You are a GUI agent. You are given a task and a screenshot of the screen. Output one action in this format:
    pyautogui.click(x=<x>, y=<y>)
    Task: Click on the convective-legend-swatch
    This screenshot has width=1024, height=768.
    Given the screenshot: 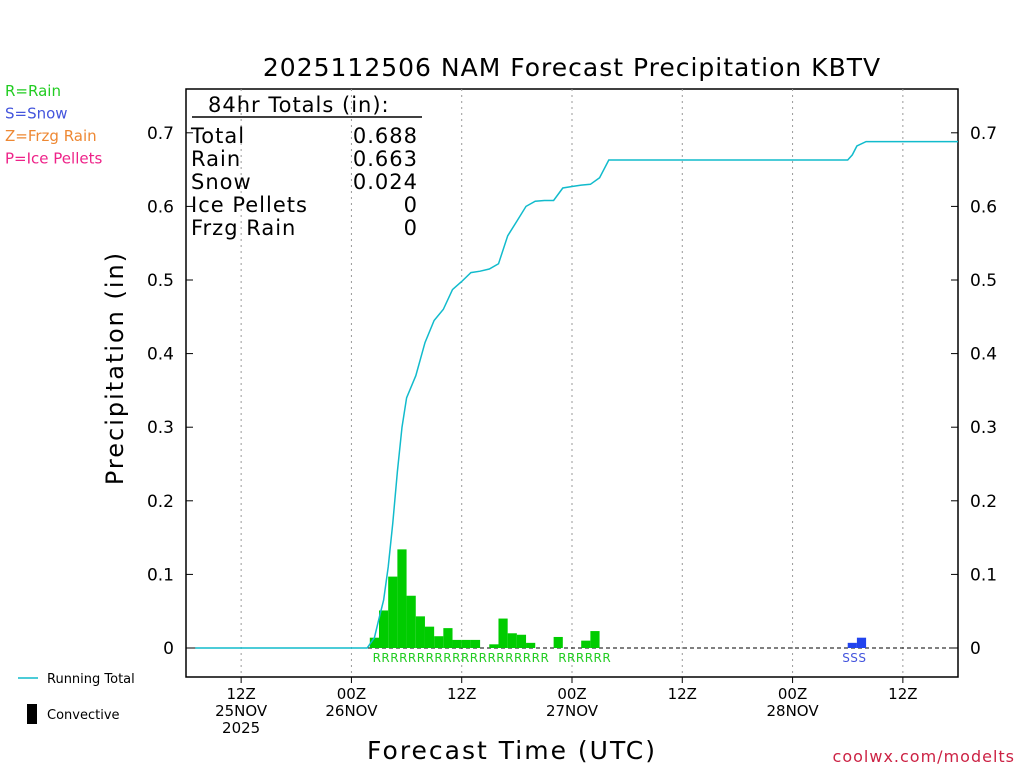 What is the action you would take?
    pyautogui.click(x=32, y=714)
    